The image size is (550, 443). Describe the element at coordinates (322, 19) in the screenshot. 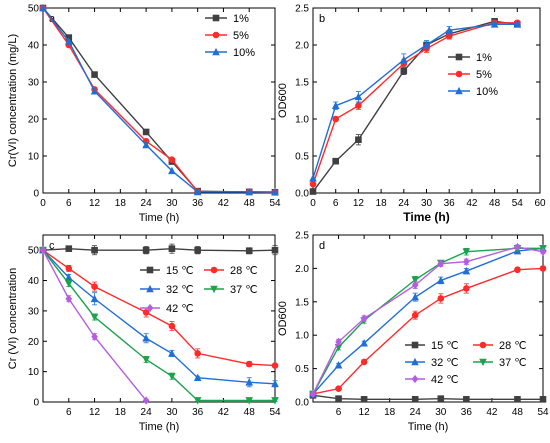

I see `panel-label: b` at that location.